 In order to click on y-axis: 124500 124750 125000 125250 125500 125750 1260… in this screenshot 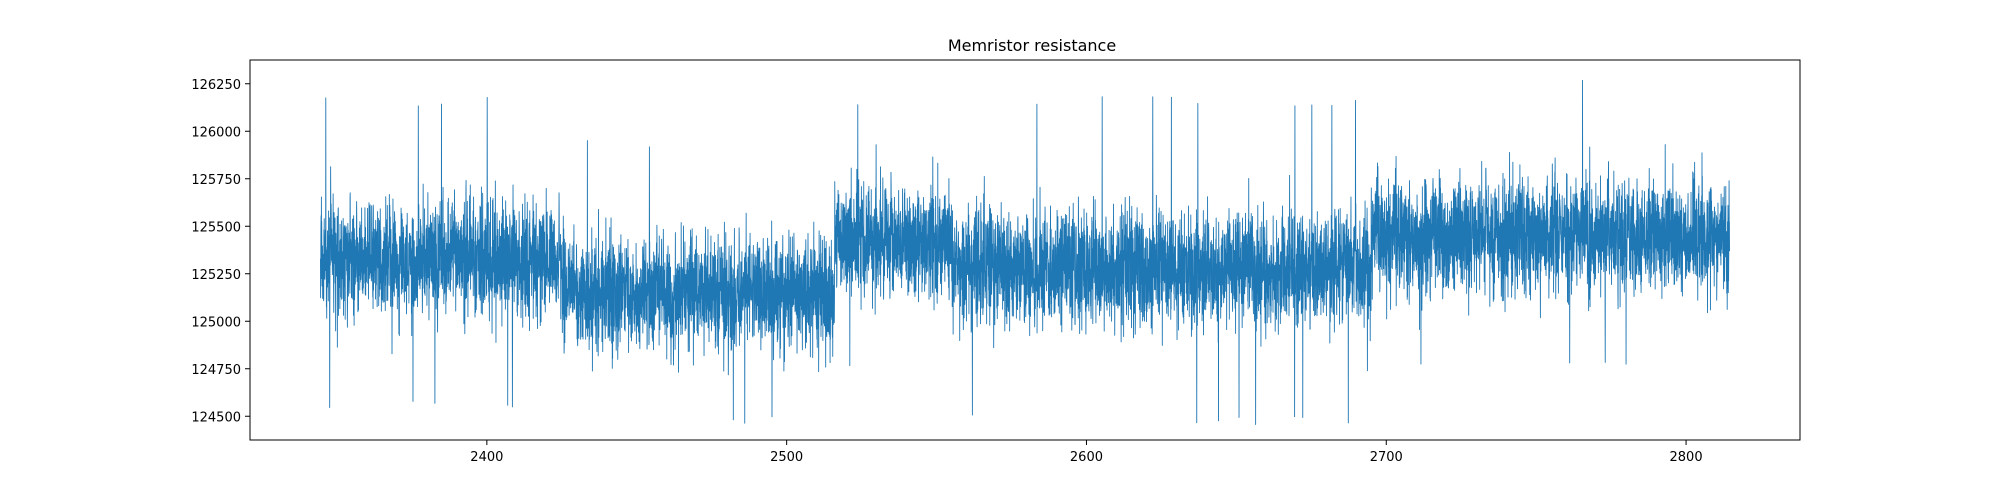, I will do `click(220, 251)`.